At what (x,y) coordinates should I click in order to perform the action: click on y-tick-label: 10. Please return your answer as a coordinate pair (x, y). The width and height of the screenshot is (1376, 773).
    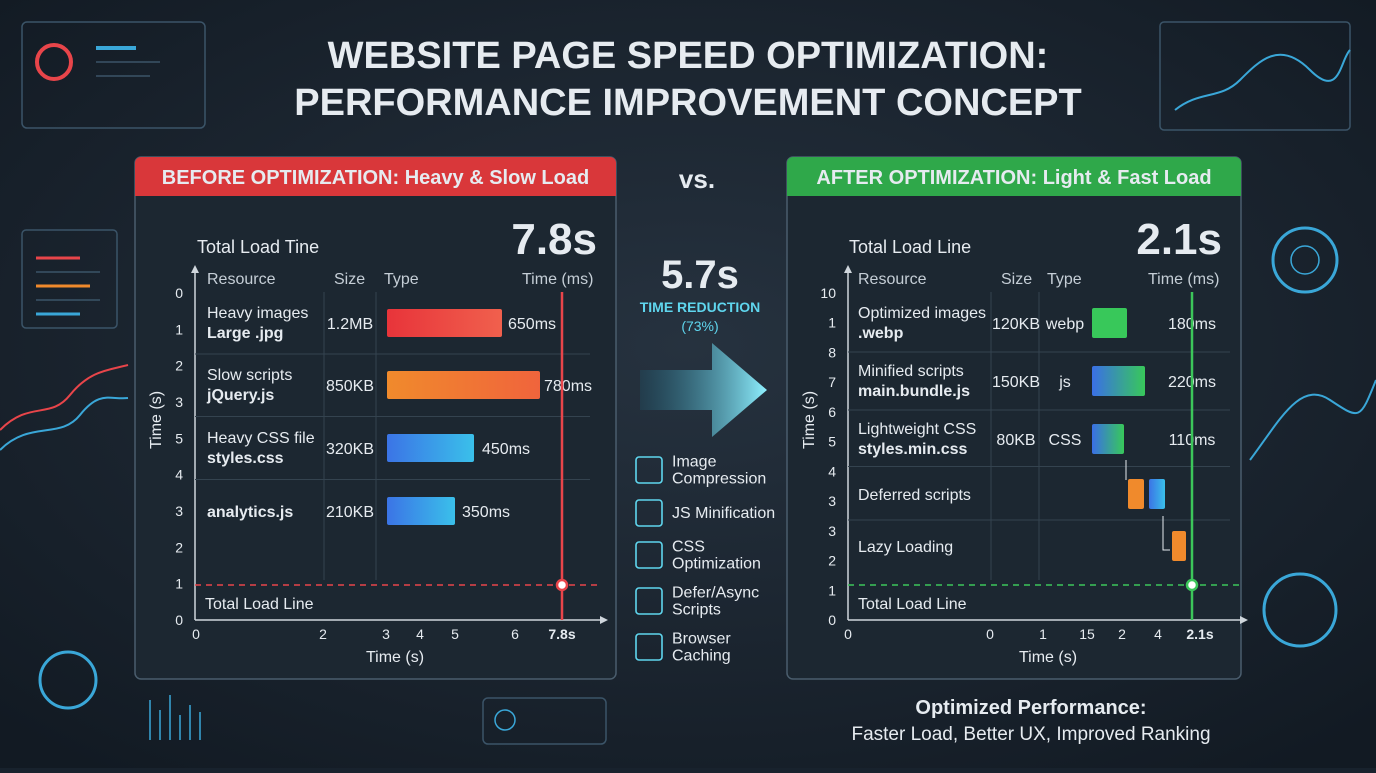
    Looking at the image, I should click on (828, 293).